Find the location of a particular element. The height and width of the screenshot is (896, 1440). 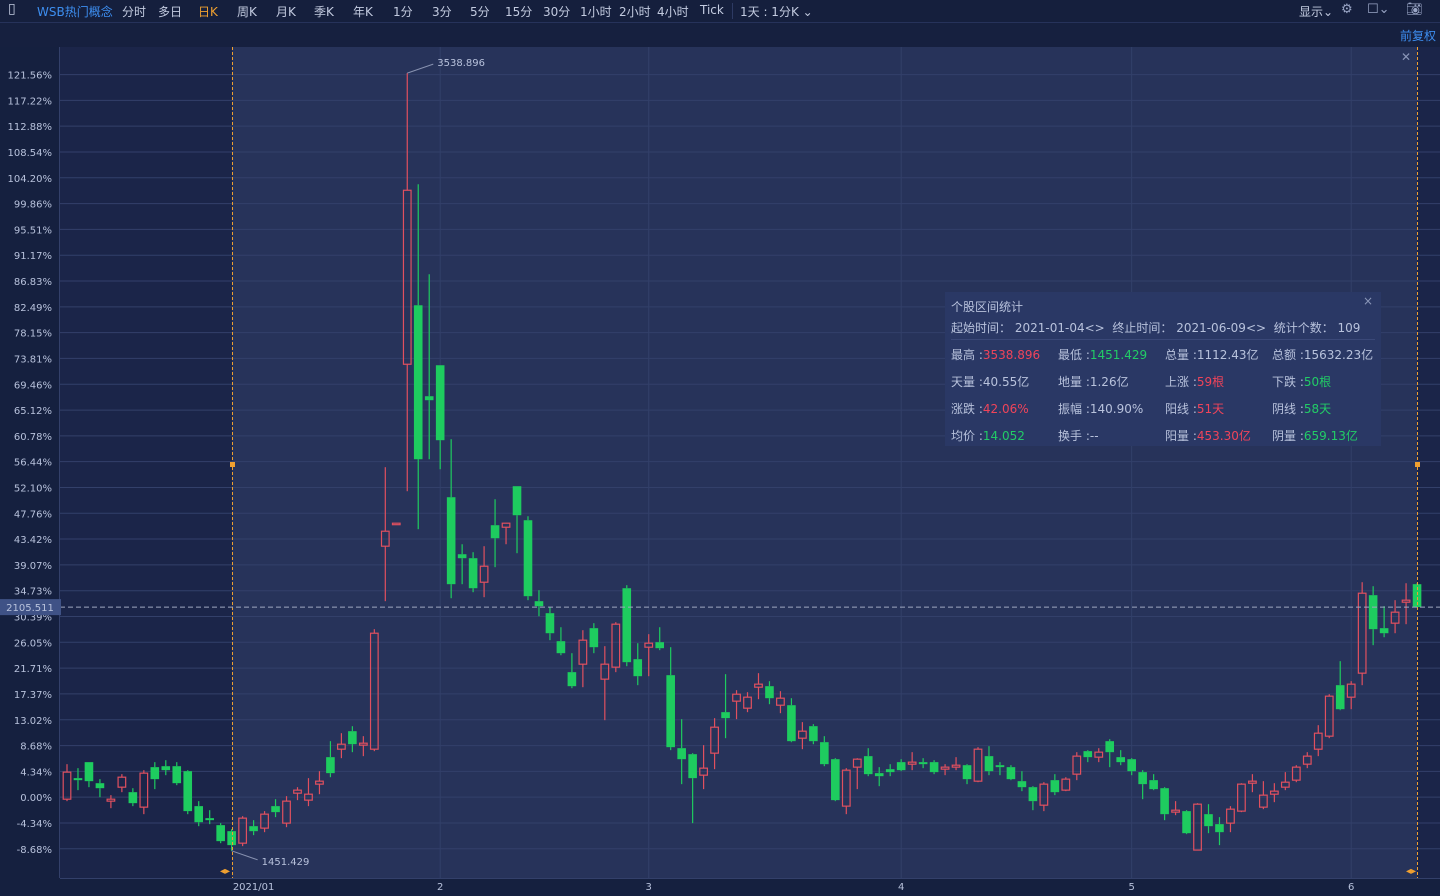

tab-period-yearly: 年K is located at coordinates (363, 12).